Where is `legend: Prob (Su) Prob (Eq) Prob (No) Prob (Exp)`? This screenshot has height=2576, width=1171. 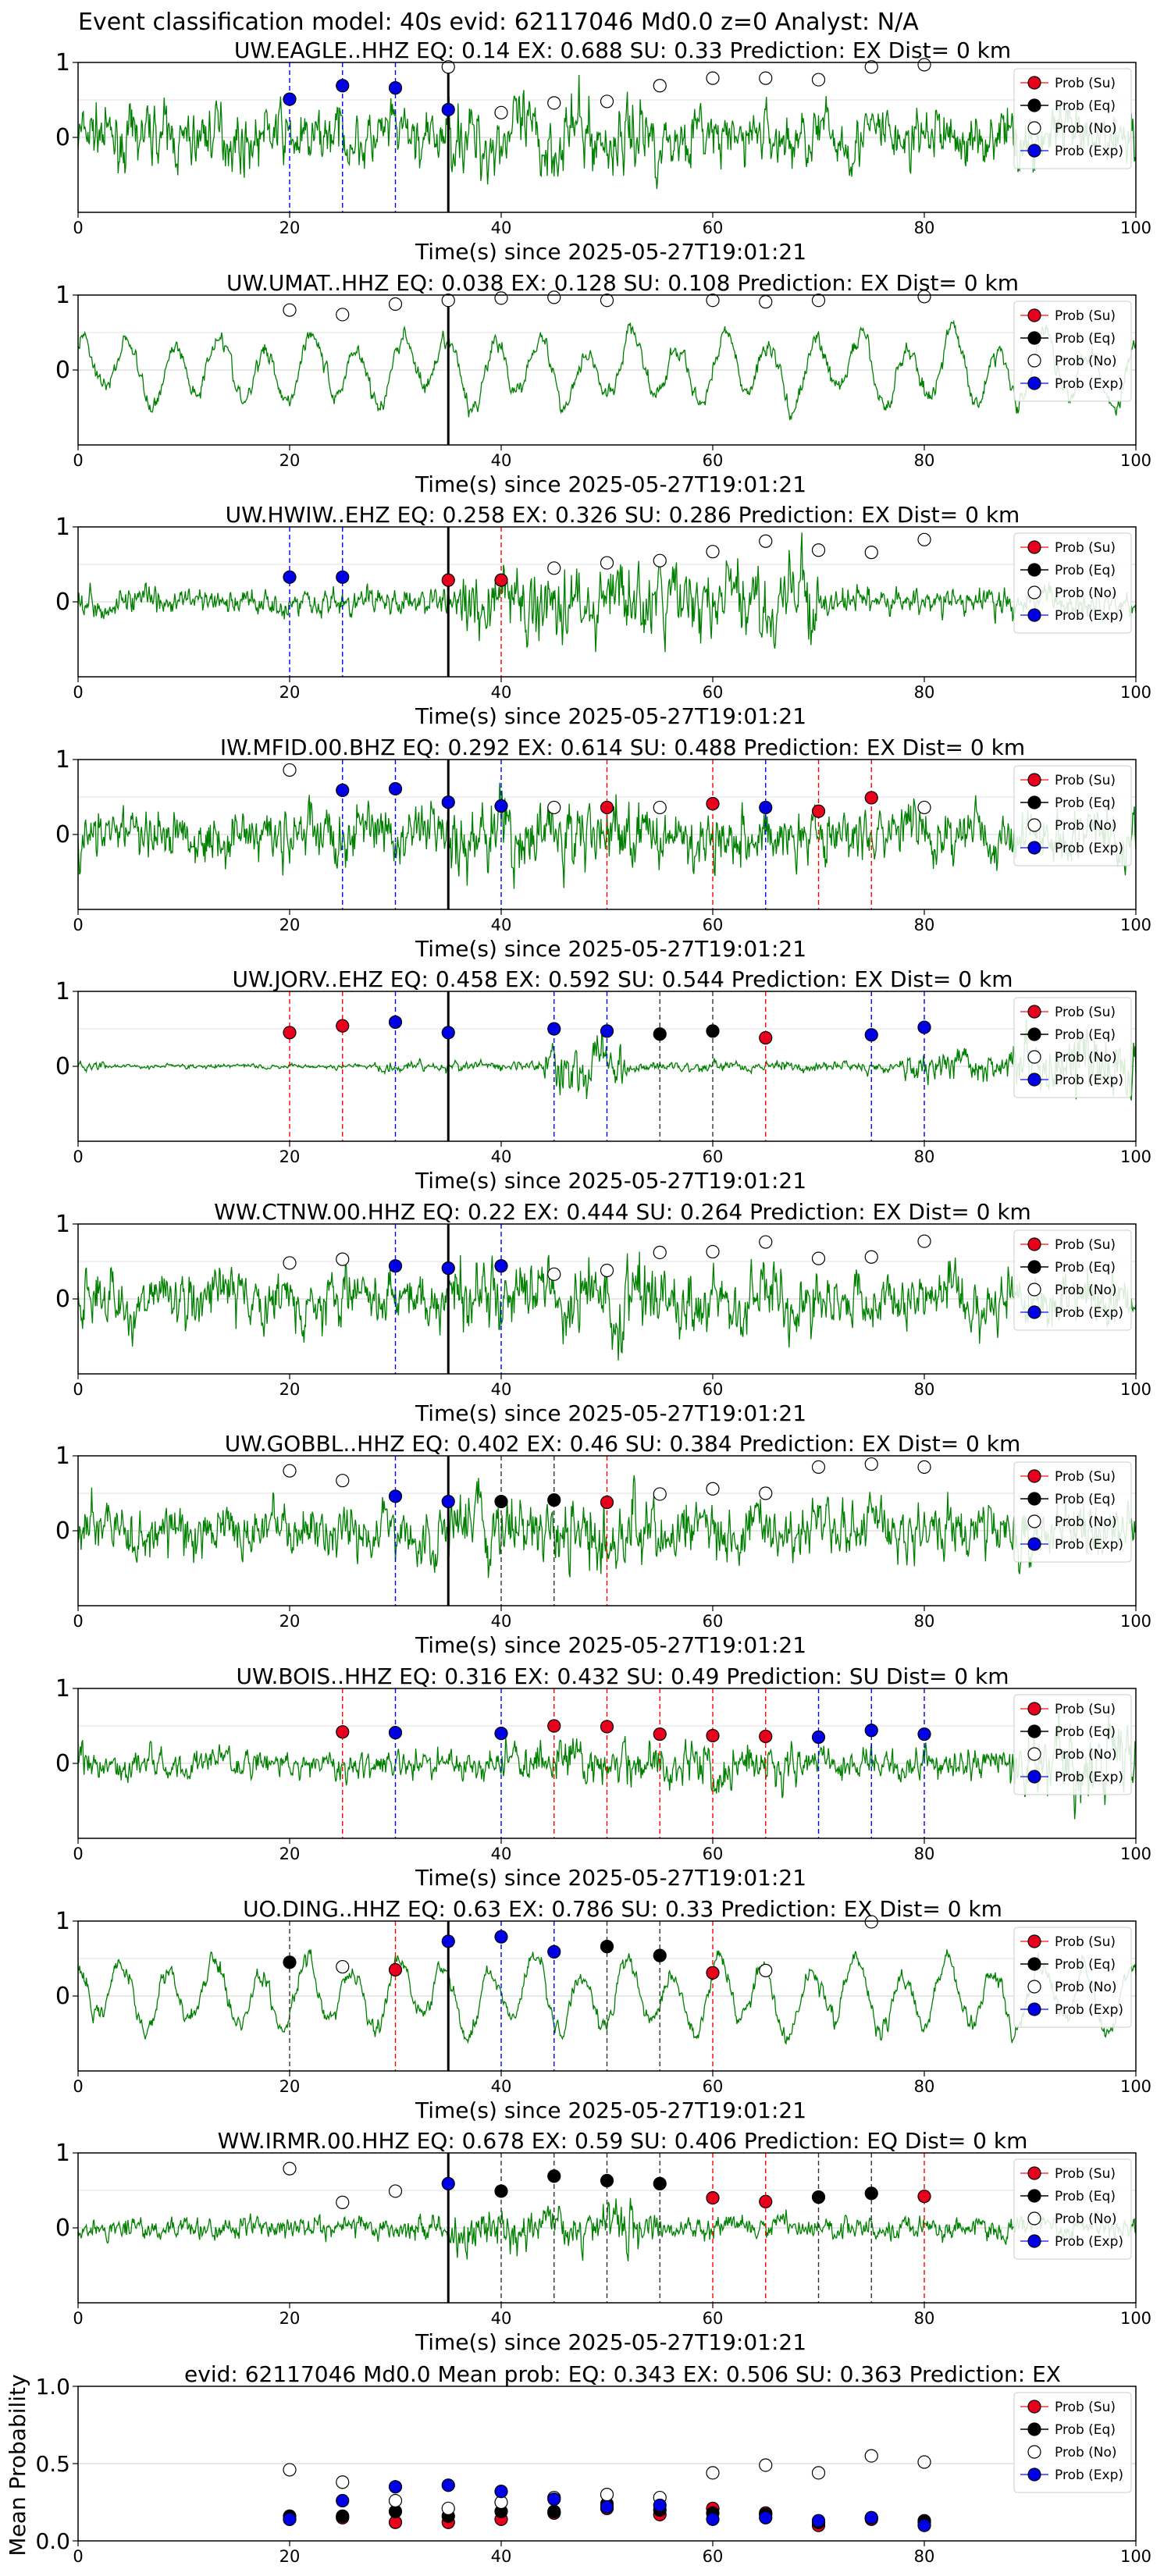 legend: Prob (Su) Prob (Eq) Prob (No) Prob (Exp) is located at coordinates (1072, 1744).